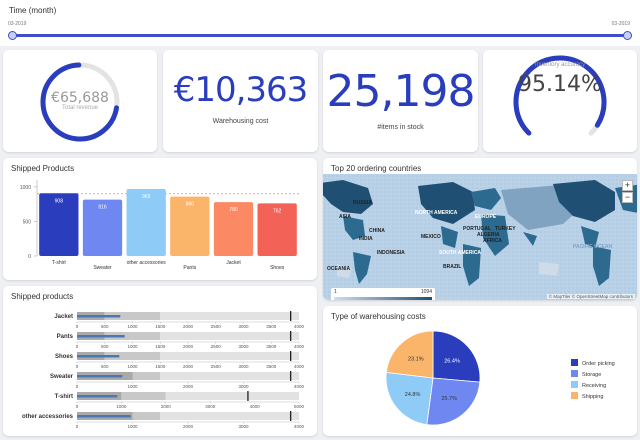 The width and height of the screenshot is (640, 440). I want to click on time-range-slider, so click(320, 35).